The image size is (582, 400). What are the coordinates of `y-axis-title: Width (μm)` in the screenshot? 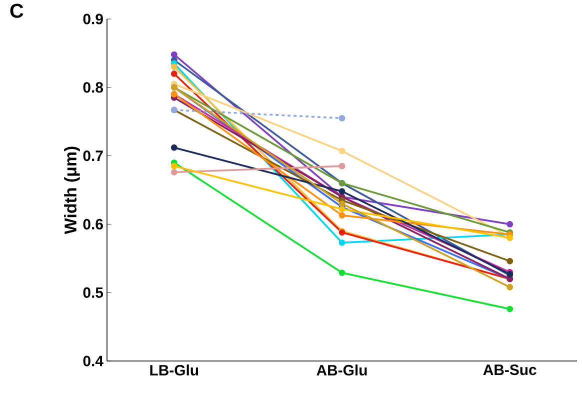 It's located at (72, 190).